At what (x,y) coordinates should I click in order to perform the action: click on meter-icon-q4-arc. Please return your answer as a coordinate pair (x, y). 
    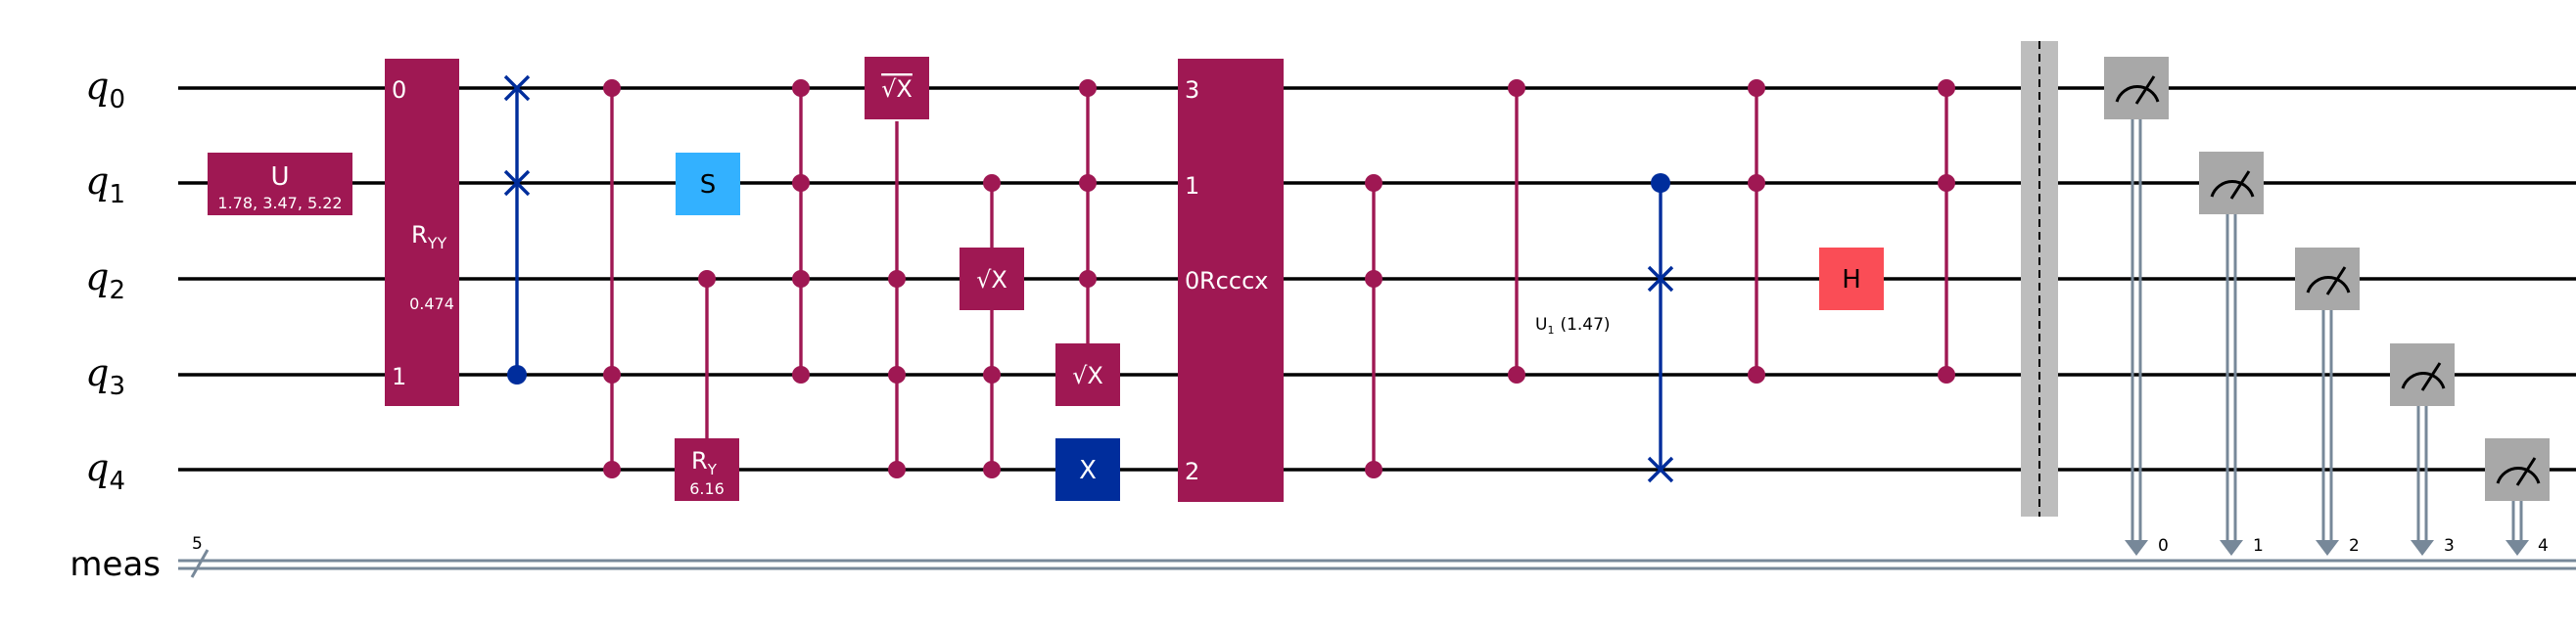
    Looking at the image, I should click on (2519, 476).